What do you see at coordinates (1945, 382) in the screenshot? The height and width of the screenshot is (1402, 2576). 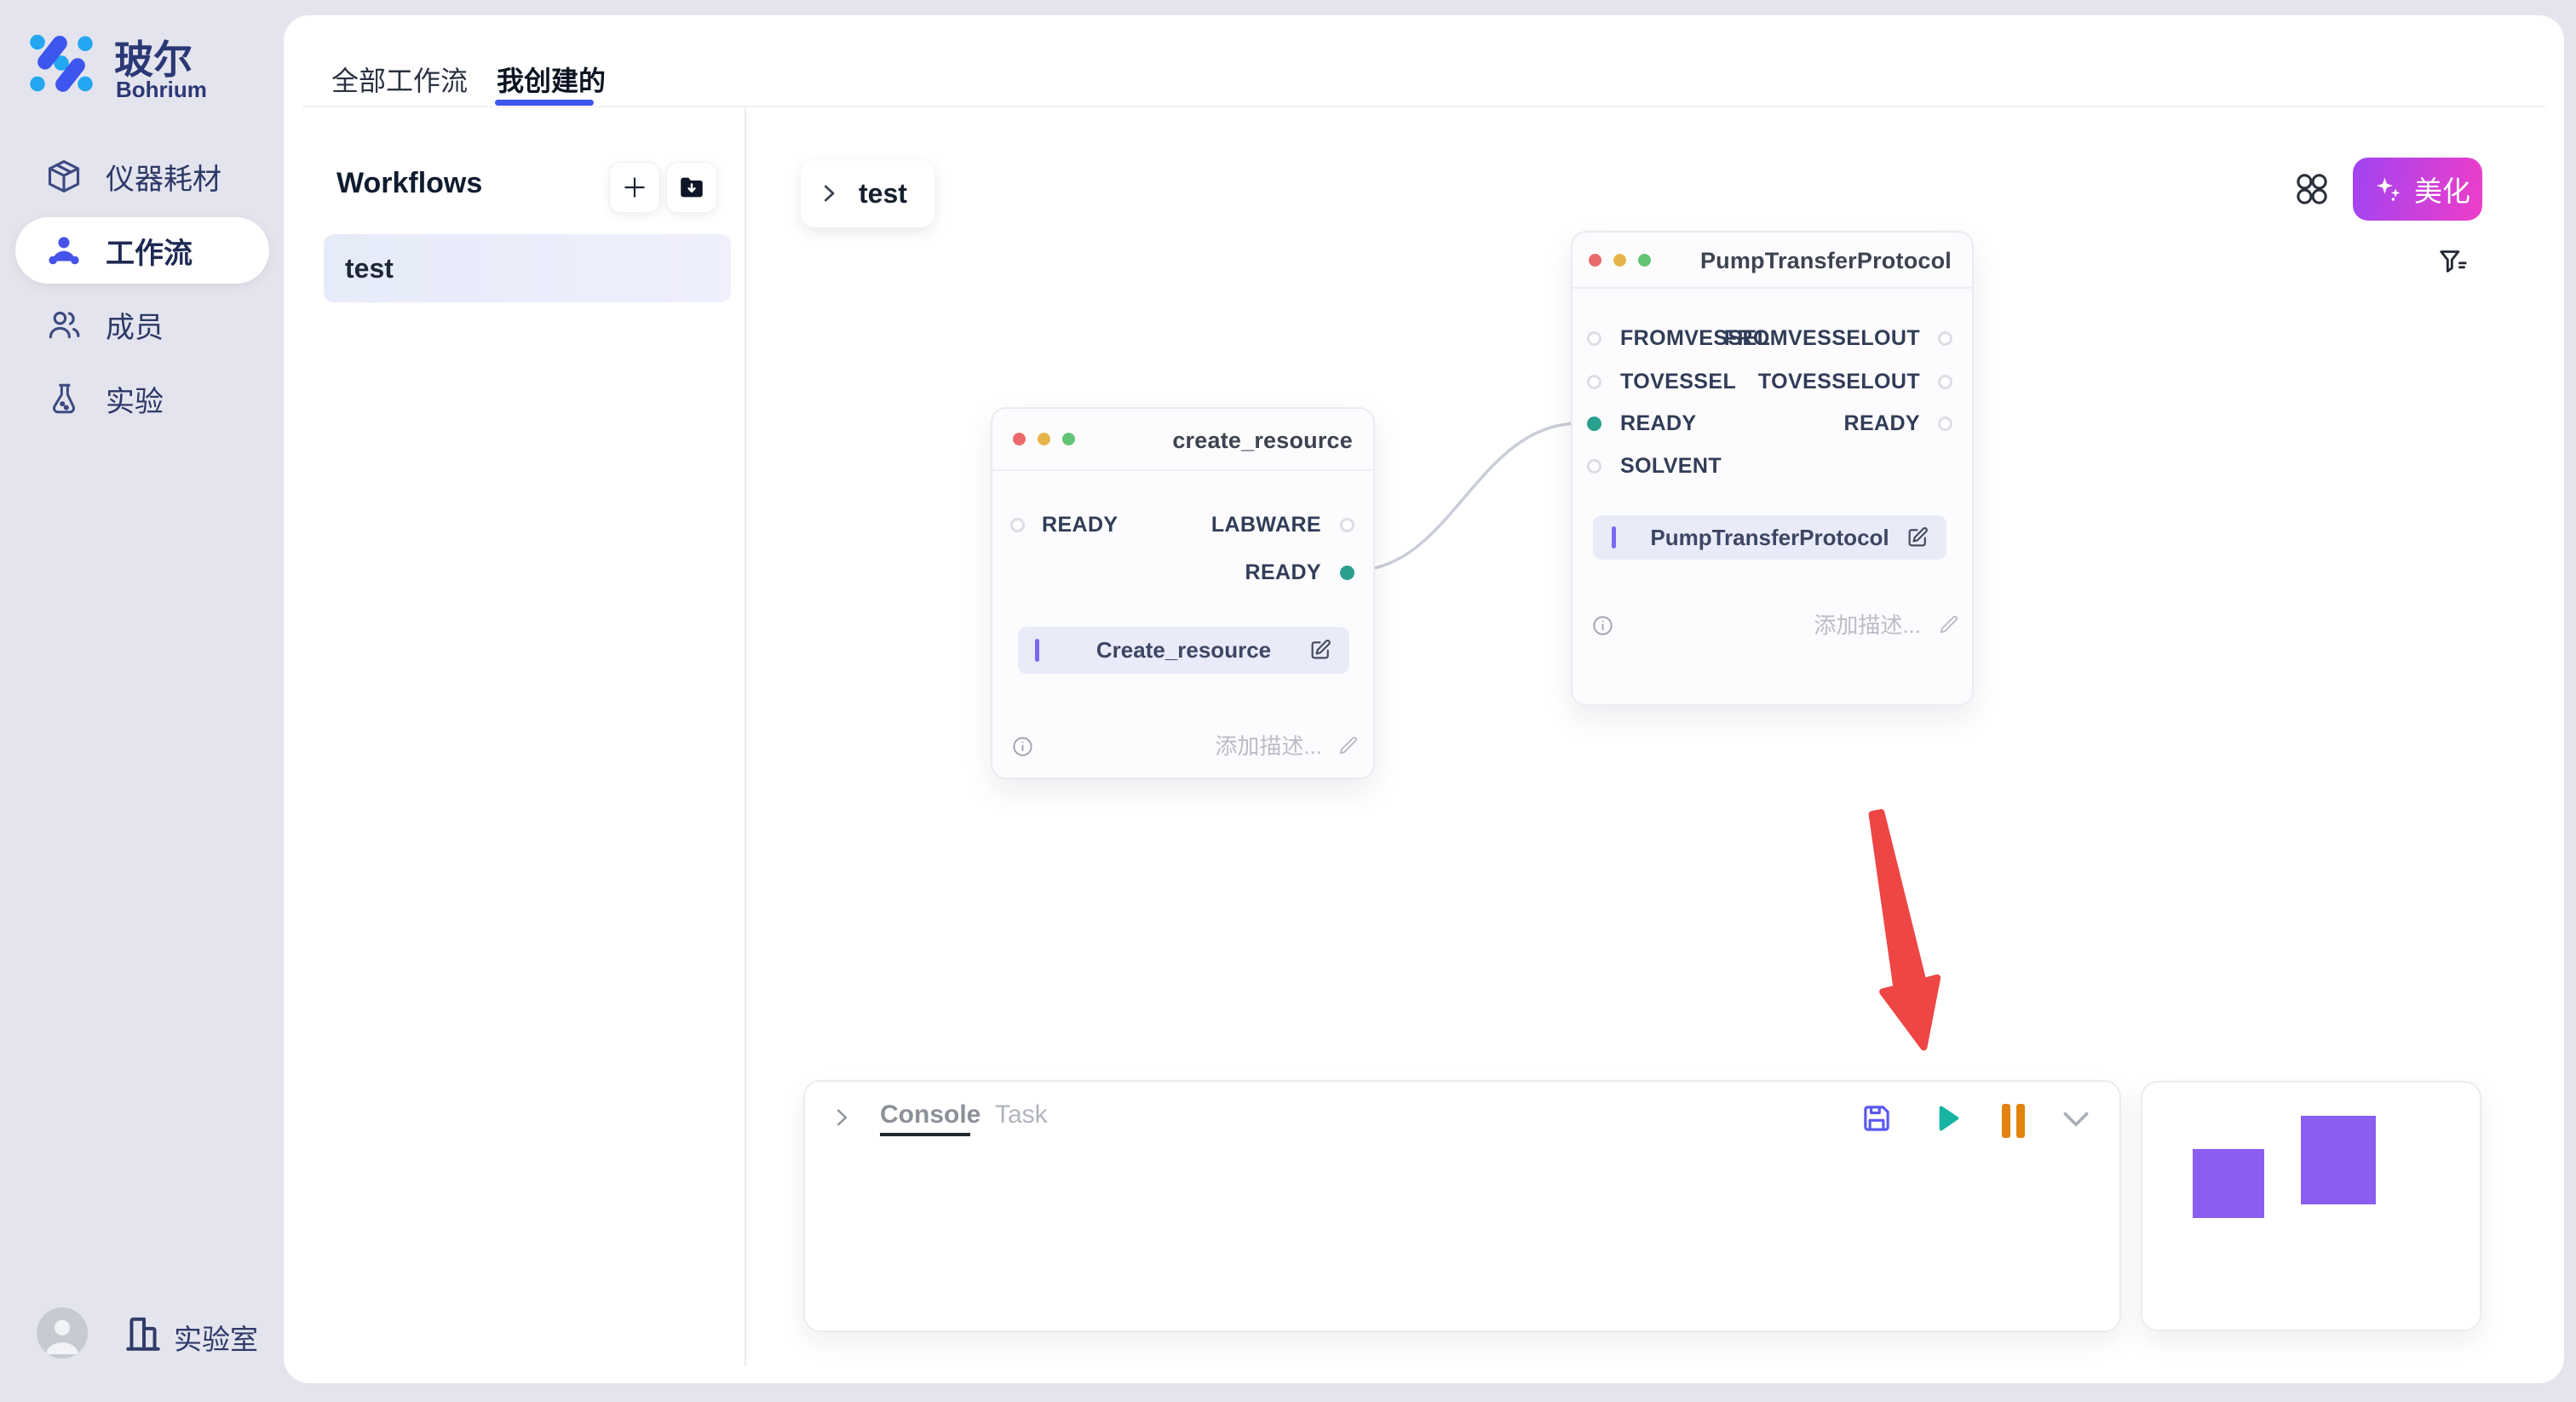 I see `port-out-tovesselout` at bounding box center [1945, 382].